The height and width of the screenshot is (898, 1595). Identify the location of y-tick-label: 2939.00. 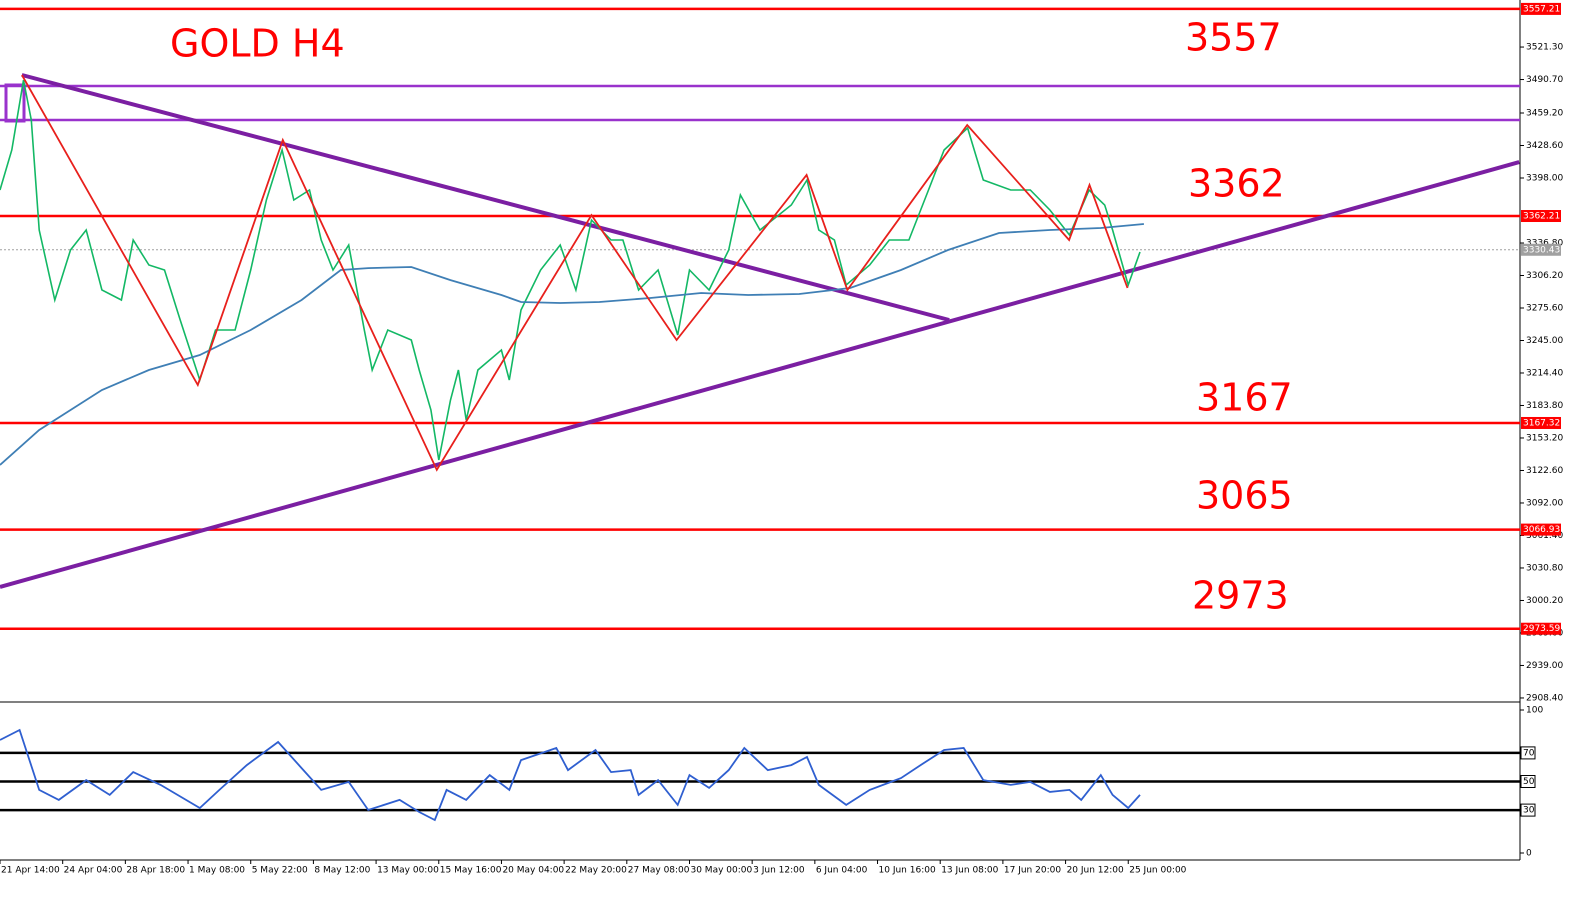
(1544, 666).